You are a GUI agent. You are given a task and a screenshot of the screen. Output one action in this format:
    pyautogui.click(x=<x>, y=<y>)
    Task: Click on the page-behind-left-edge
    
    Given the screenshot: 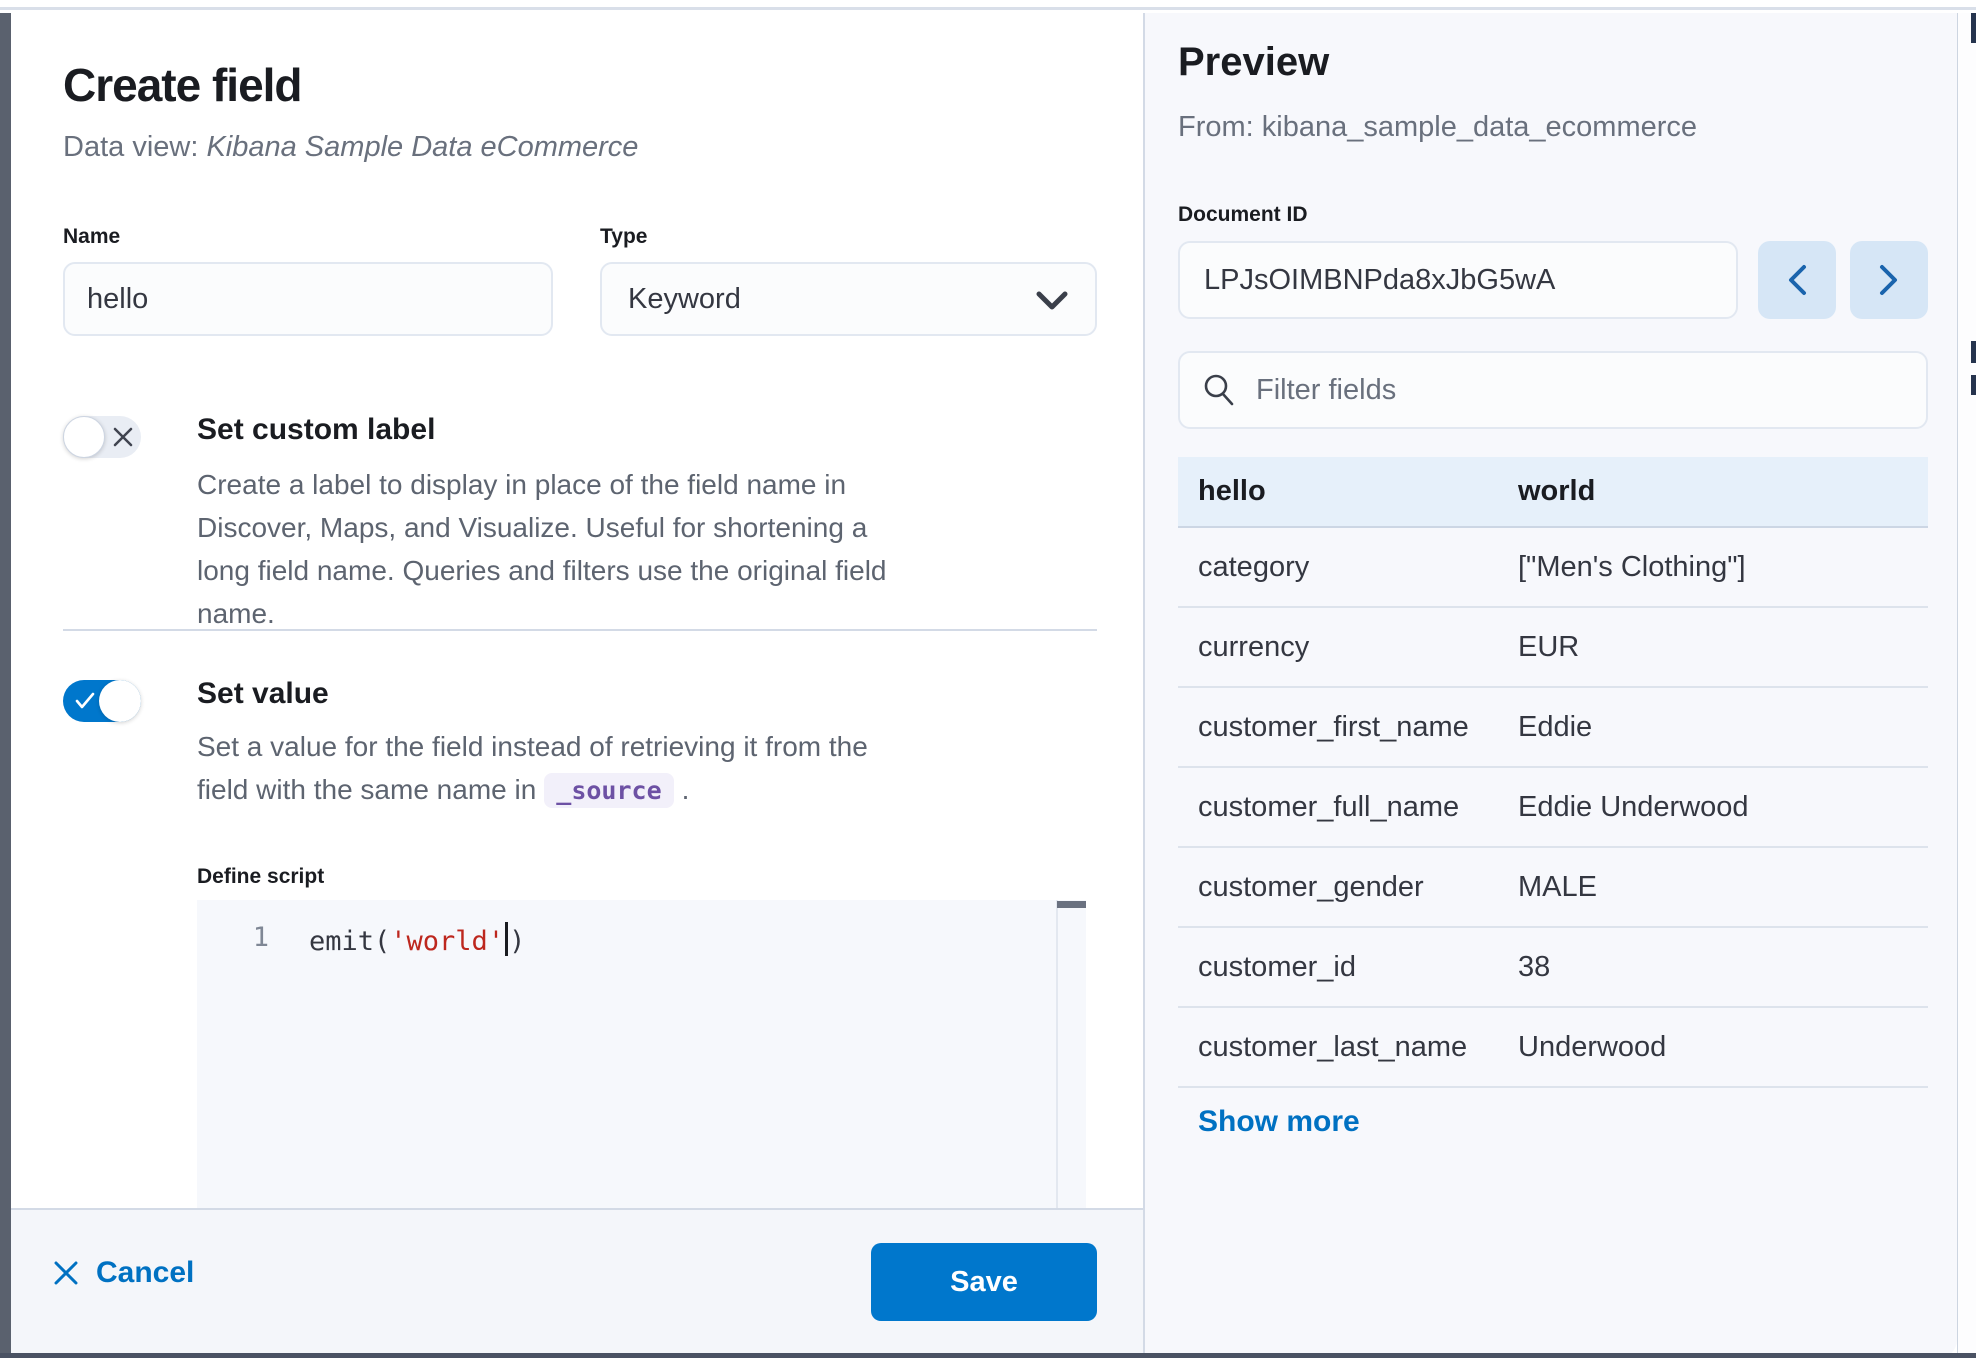 What is the action you would take?
    pyautogui.click(x=5, y=685)
    